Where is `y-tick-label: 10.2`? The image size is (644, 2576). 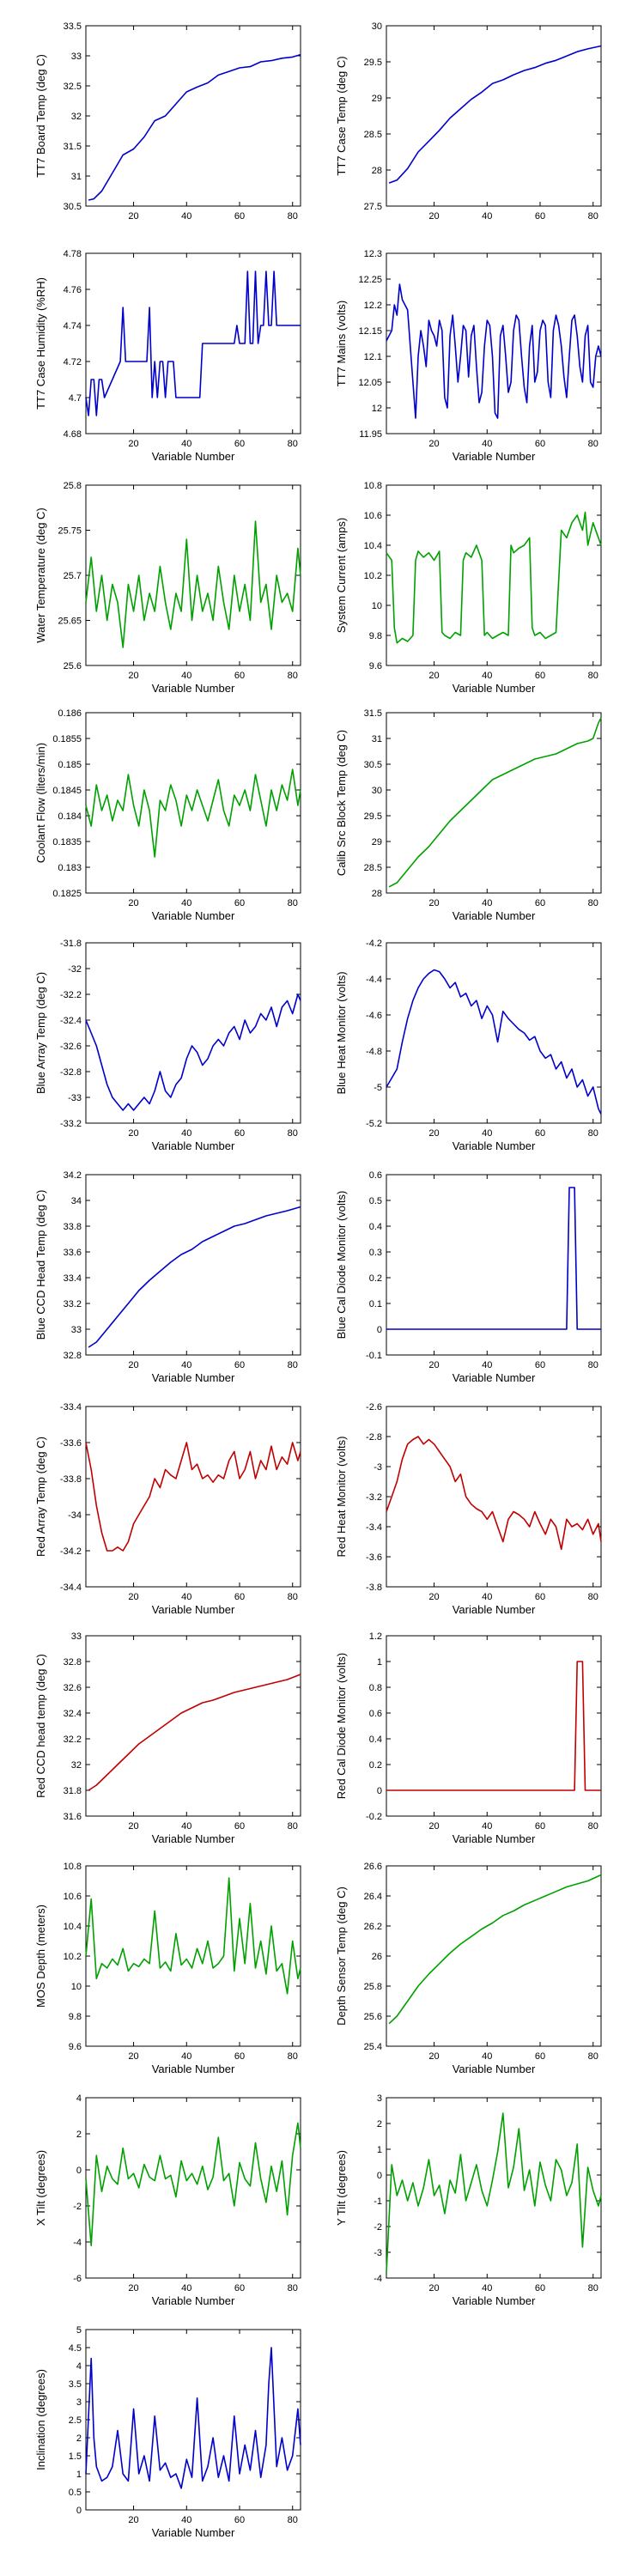
y-tick-label: 10.2 is located at coordinates (373, 576).